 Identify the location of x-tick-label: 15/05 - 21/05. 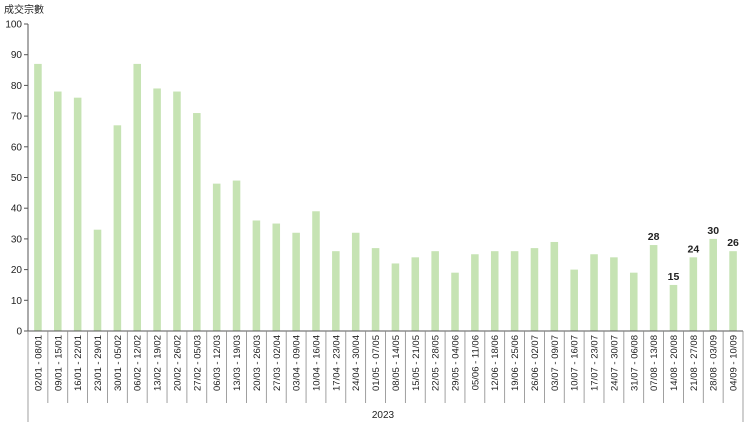
(416, 363).